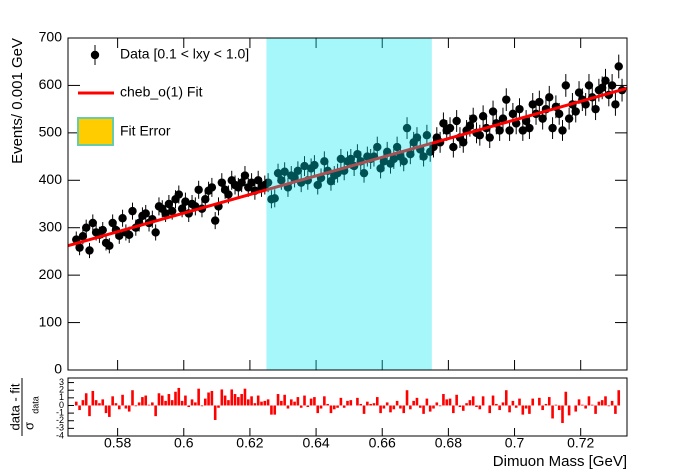  Describe the element at coordinates (51, 84) in the screenshot. I see `y-tick-label: 600` at that location.